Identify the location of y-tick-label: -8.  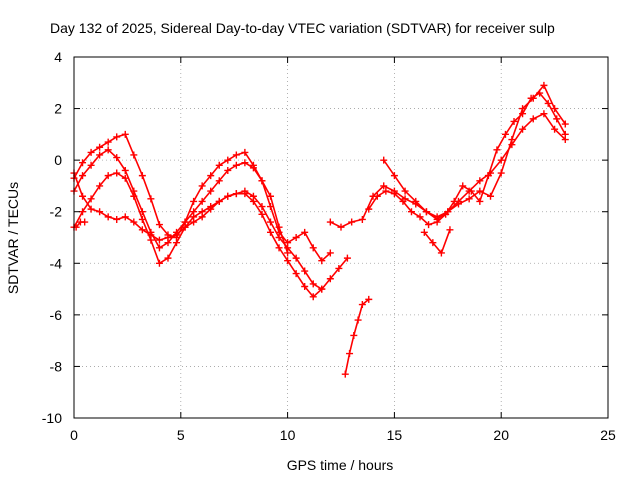
(56, 366).